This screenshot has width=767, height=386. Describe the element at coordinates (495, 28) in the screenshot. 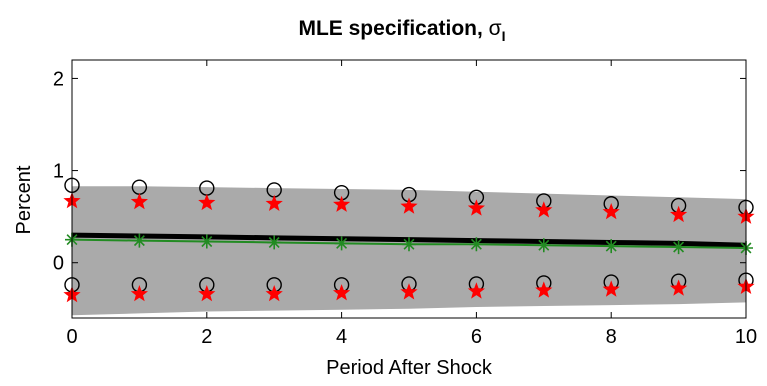

I see `chart-title-symbol: σ` at that location.